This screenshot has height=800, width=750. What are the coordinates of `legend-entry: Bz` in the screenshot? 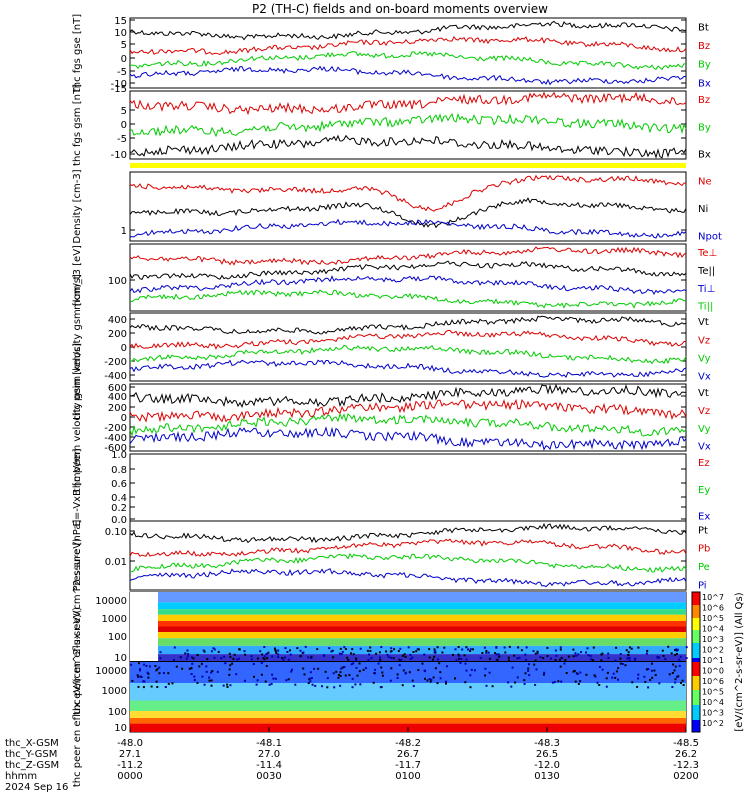 It's located at (704, 100).